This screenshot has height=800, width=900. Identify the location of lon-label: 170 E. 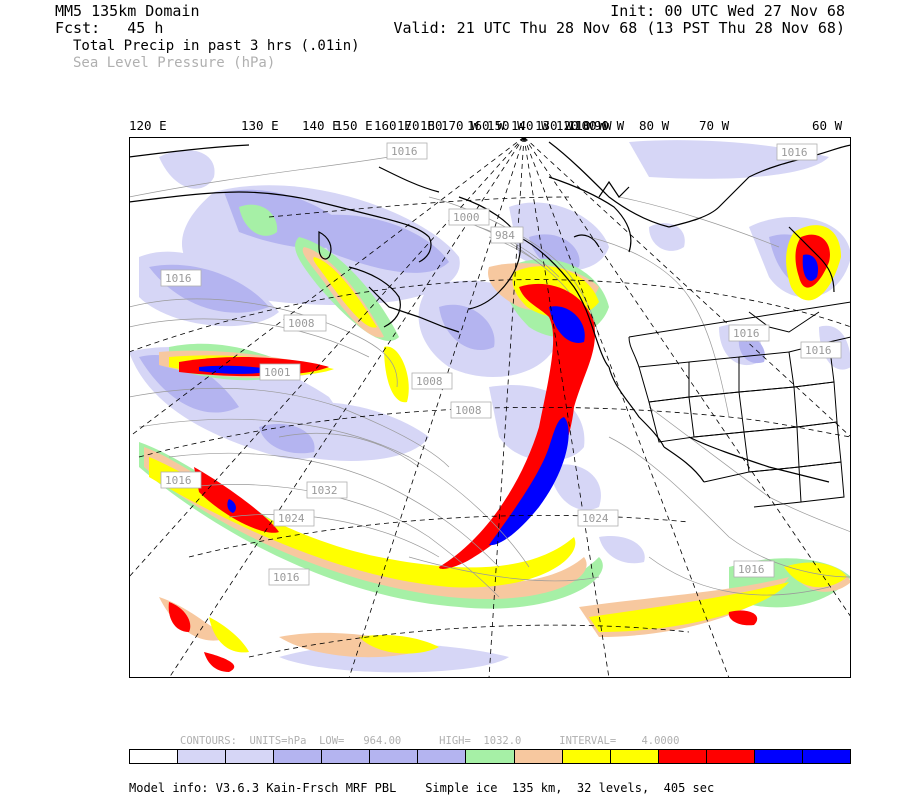
(416, 125).